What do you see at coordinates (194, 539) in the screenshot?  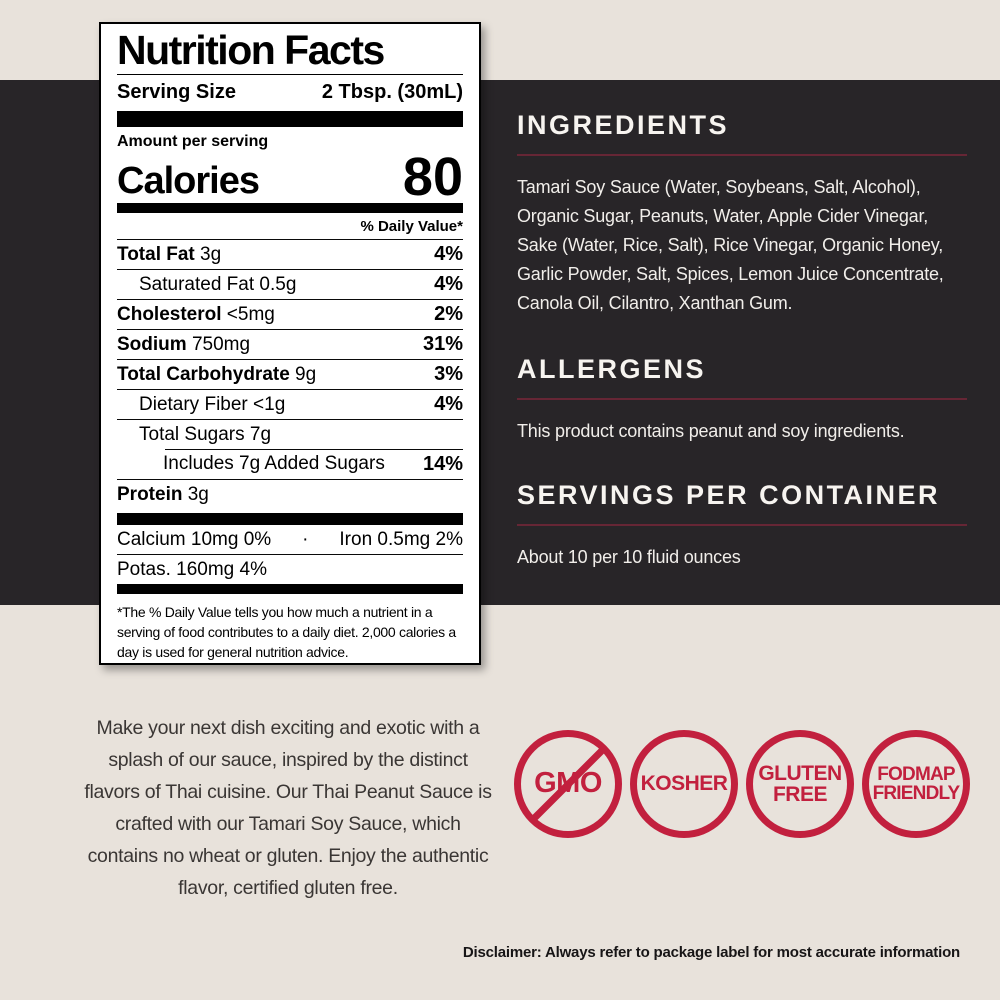 I see `calcium-value: Calcium 10mg 0%` at bounding box center [194, 539].